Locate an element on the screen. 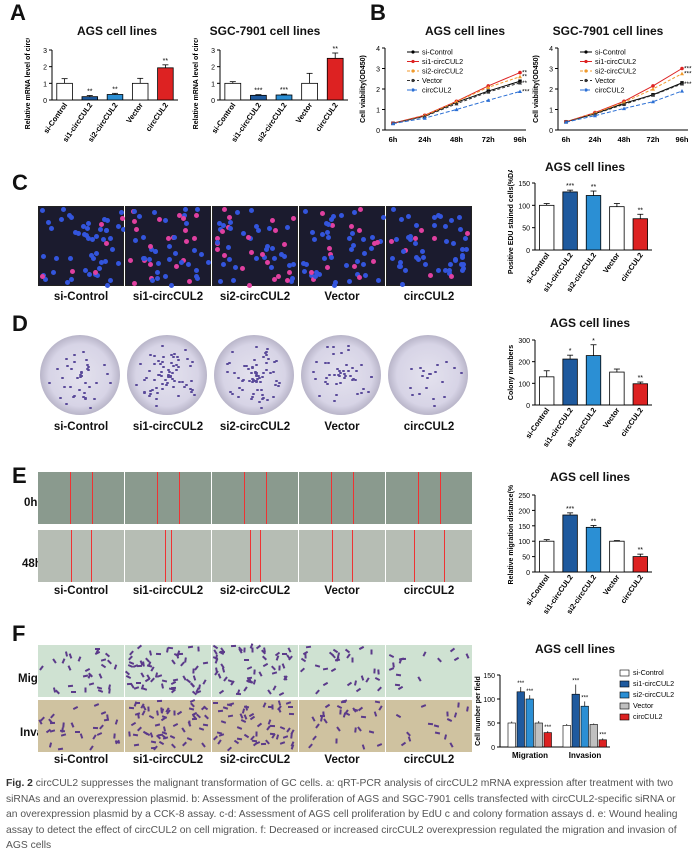  transwell-image-migration-circcul2 is located at coordinates (429, 671).